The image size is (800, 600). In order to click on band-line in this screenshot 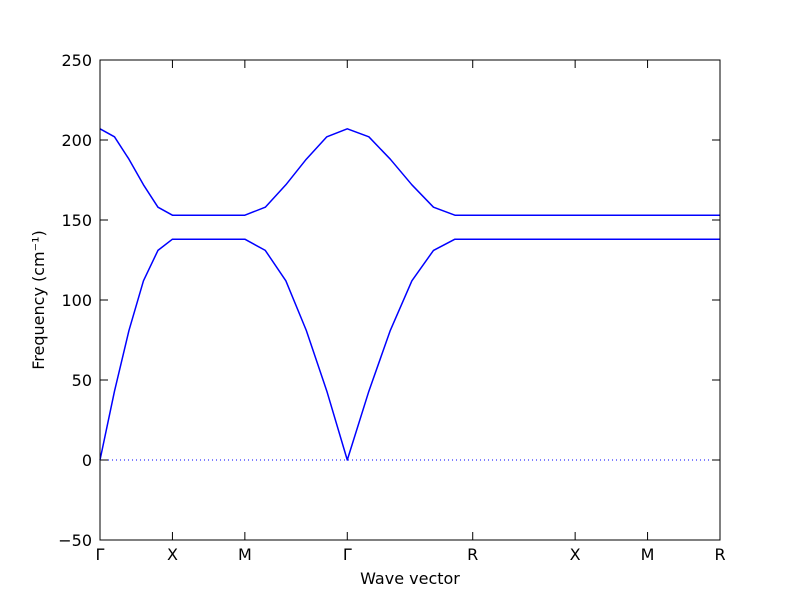, I will do `click(409, 172)`.